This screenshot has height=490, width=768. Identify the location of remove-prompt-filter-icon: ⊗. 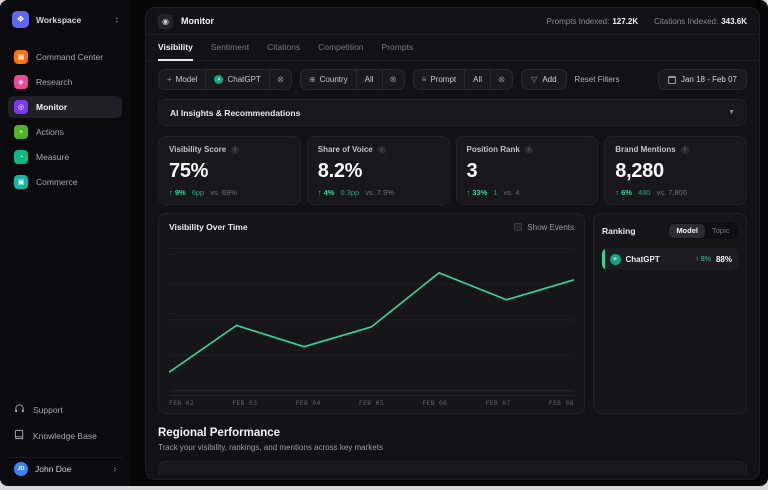
(502, 79).